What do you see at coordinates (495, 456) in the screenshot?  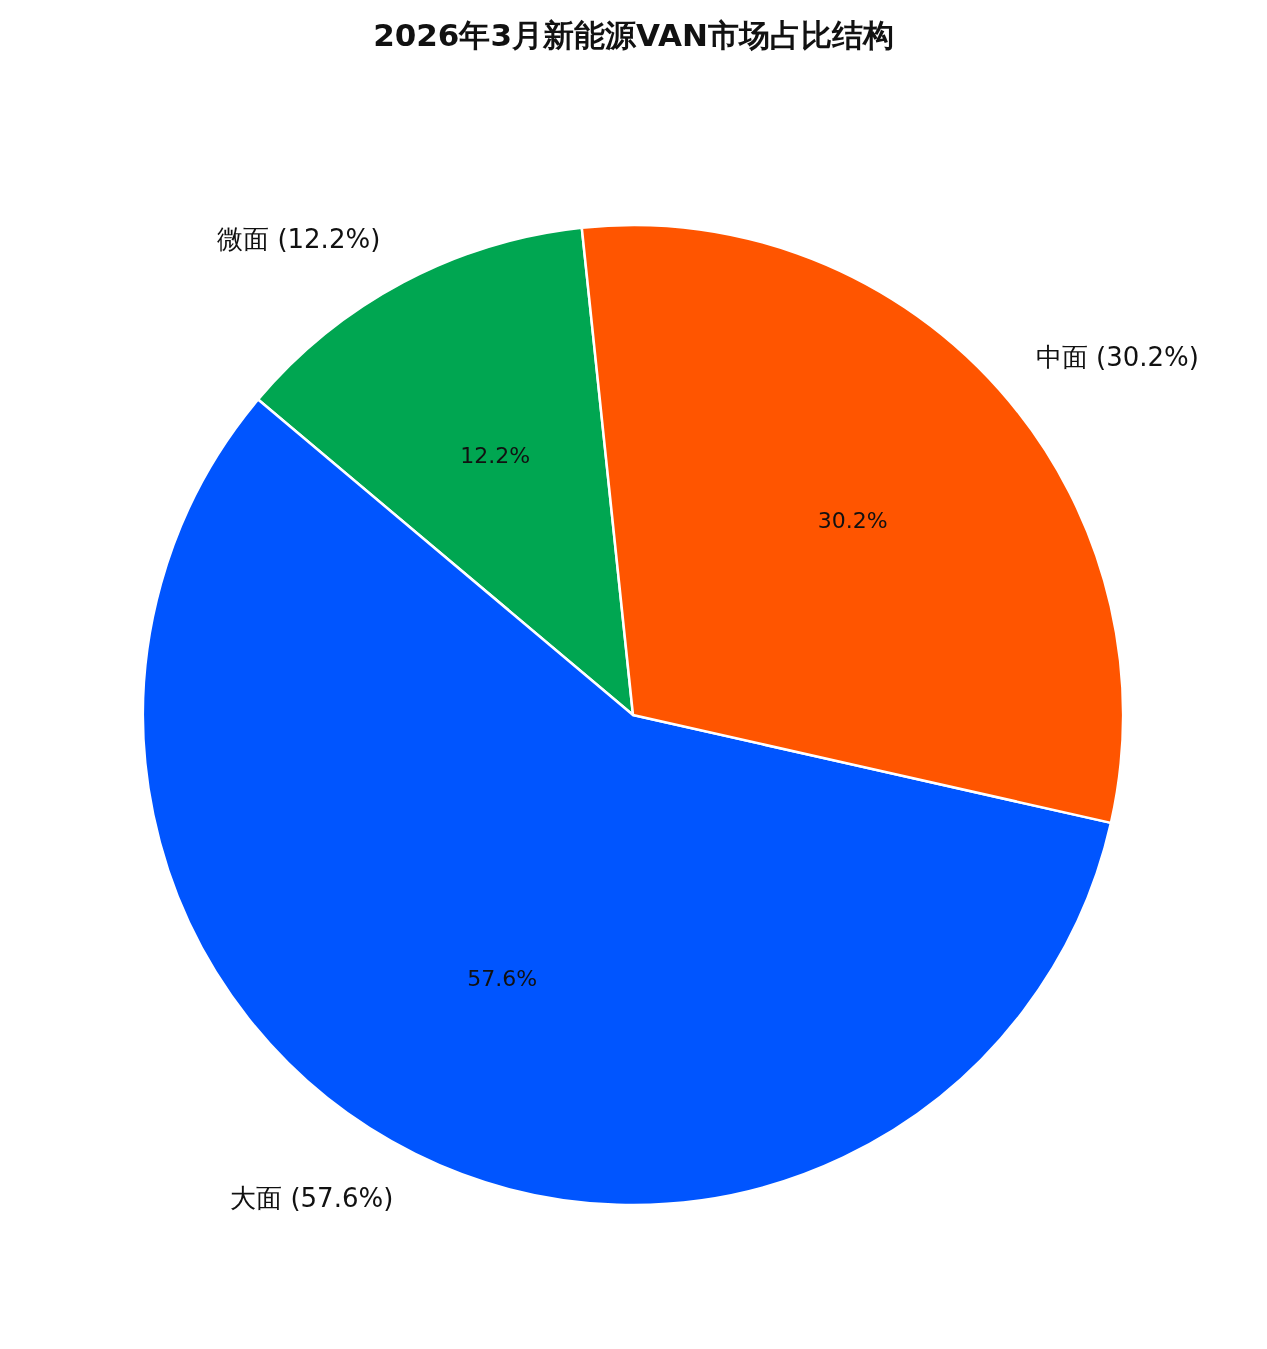 I see `data-label: 12.2%` at bounding box center [495, 456].